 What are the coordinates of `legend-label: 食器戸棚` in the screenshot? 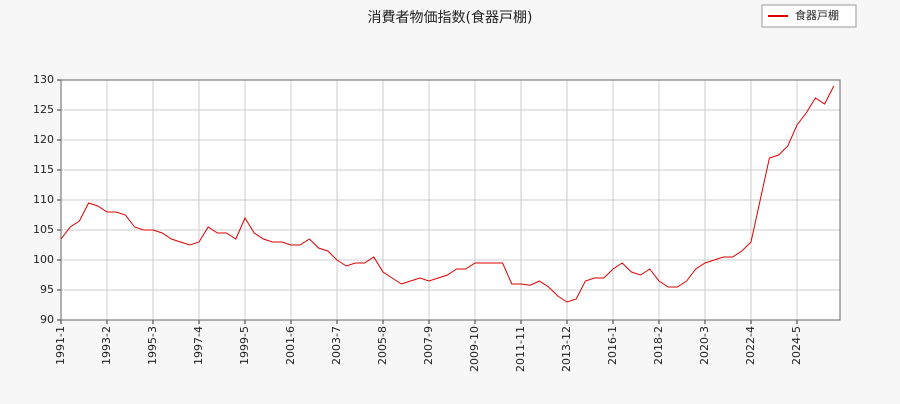 It's located at (817, 15).